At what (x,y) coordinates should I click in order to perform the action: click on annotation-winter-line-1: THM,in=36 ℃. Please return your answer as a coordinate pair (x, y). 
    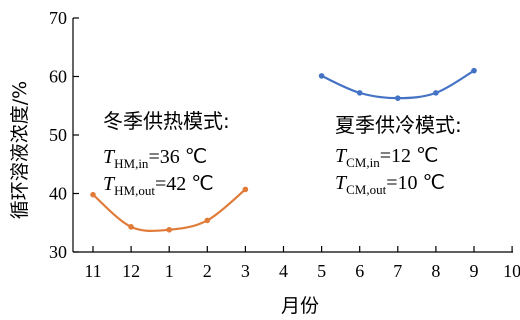
    Looking at the image, I should click on (155, 158).